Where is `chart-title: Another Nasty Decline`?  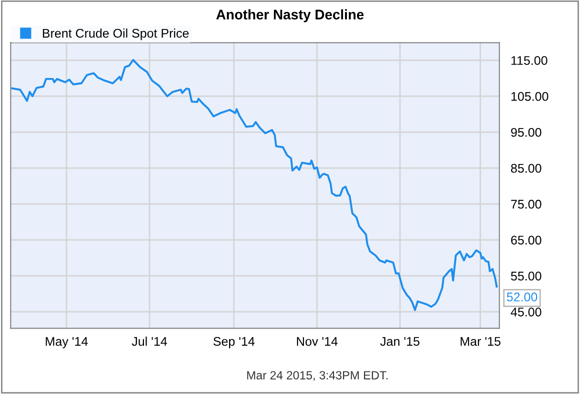
chart-title: Another Nasty Decline is located at coordinates (290, 15).